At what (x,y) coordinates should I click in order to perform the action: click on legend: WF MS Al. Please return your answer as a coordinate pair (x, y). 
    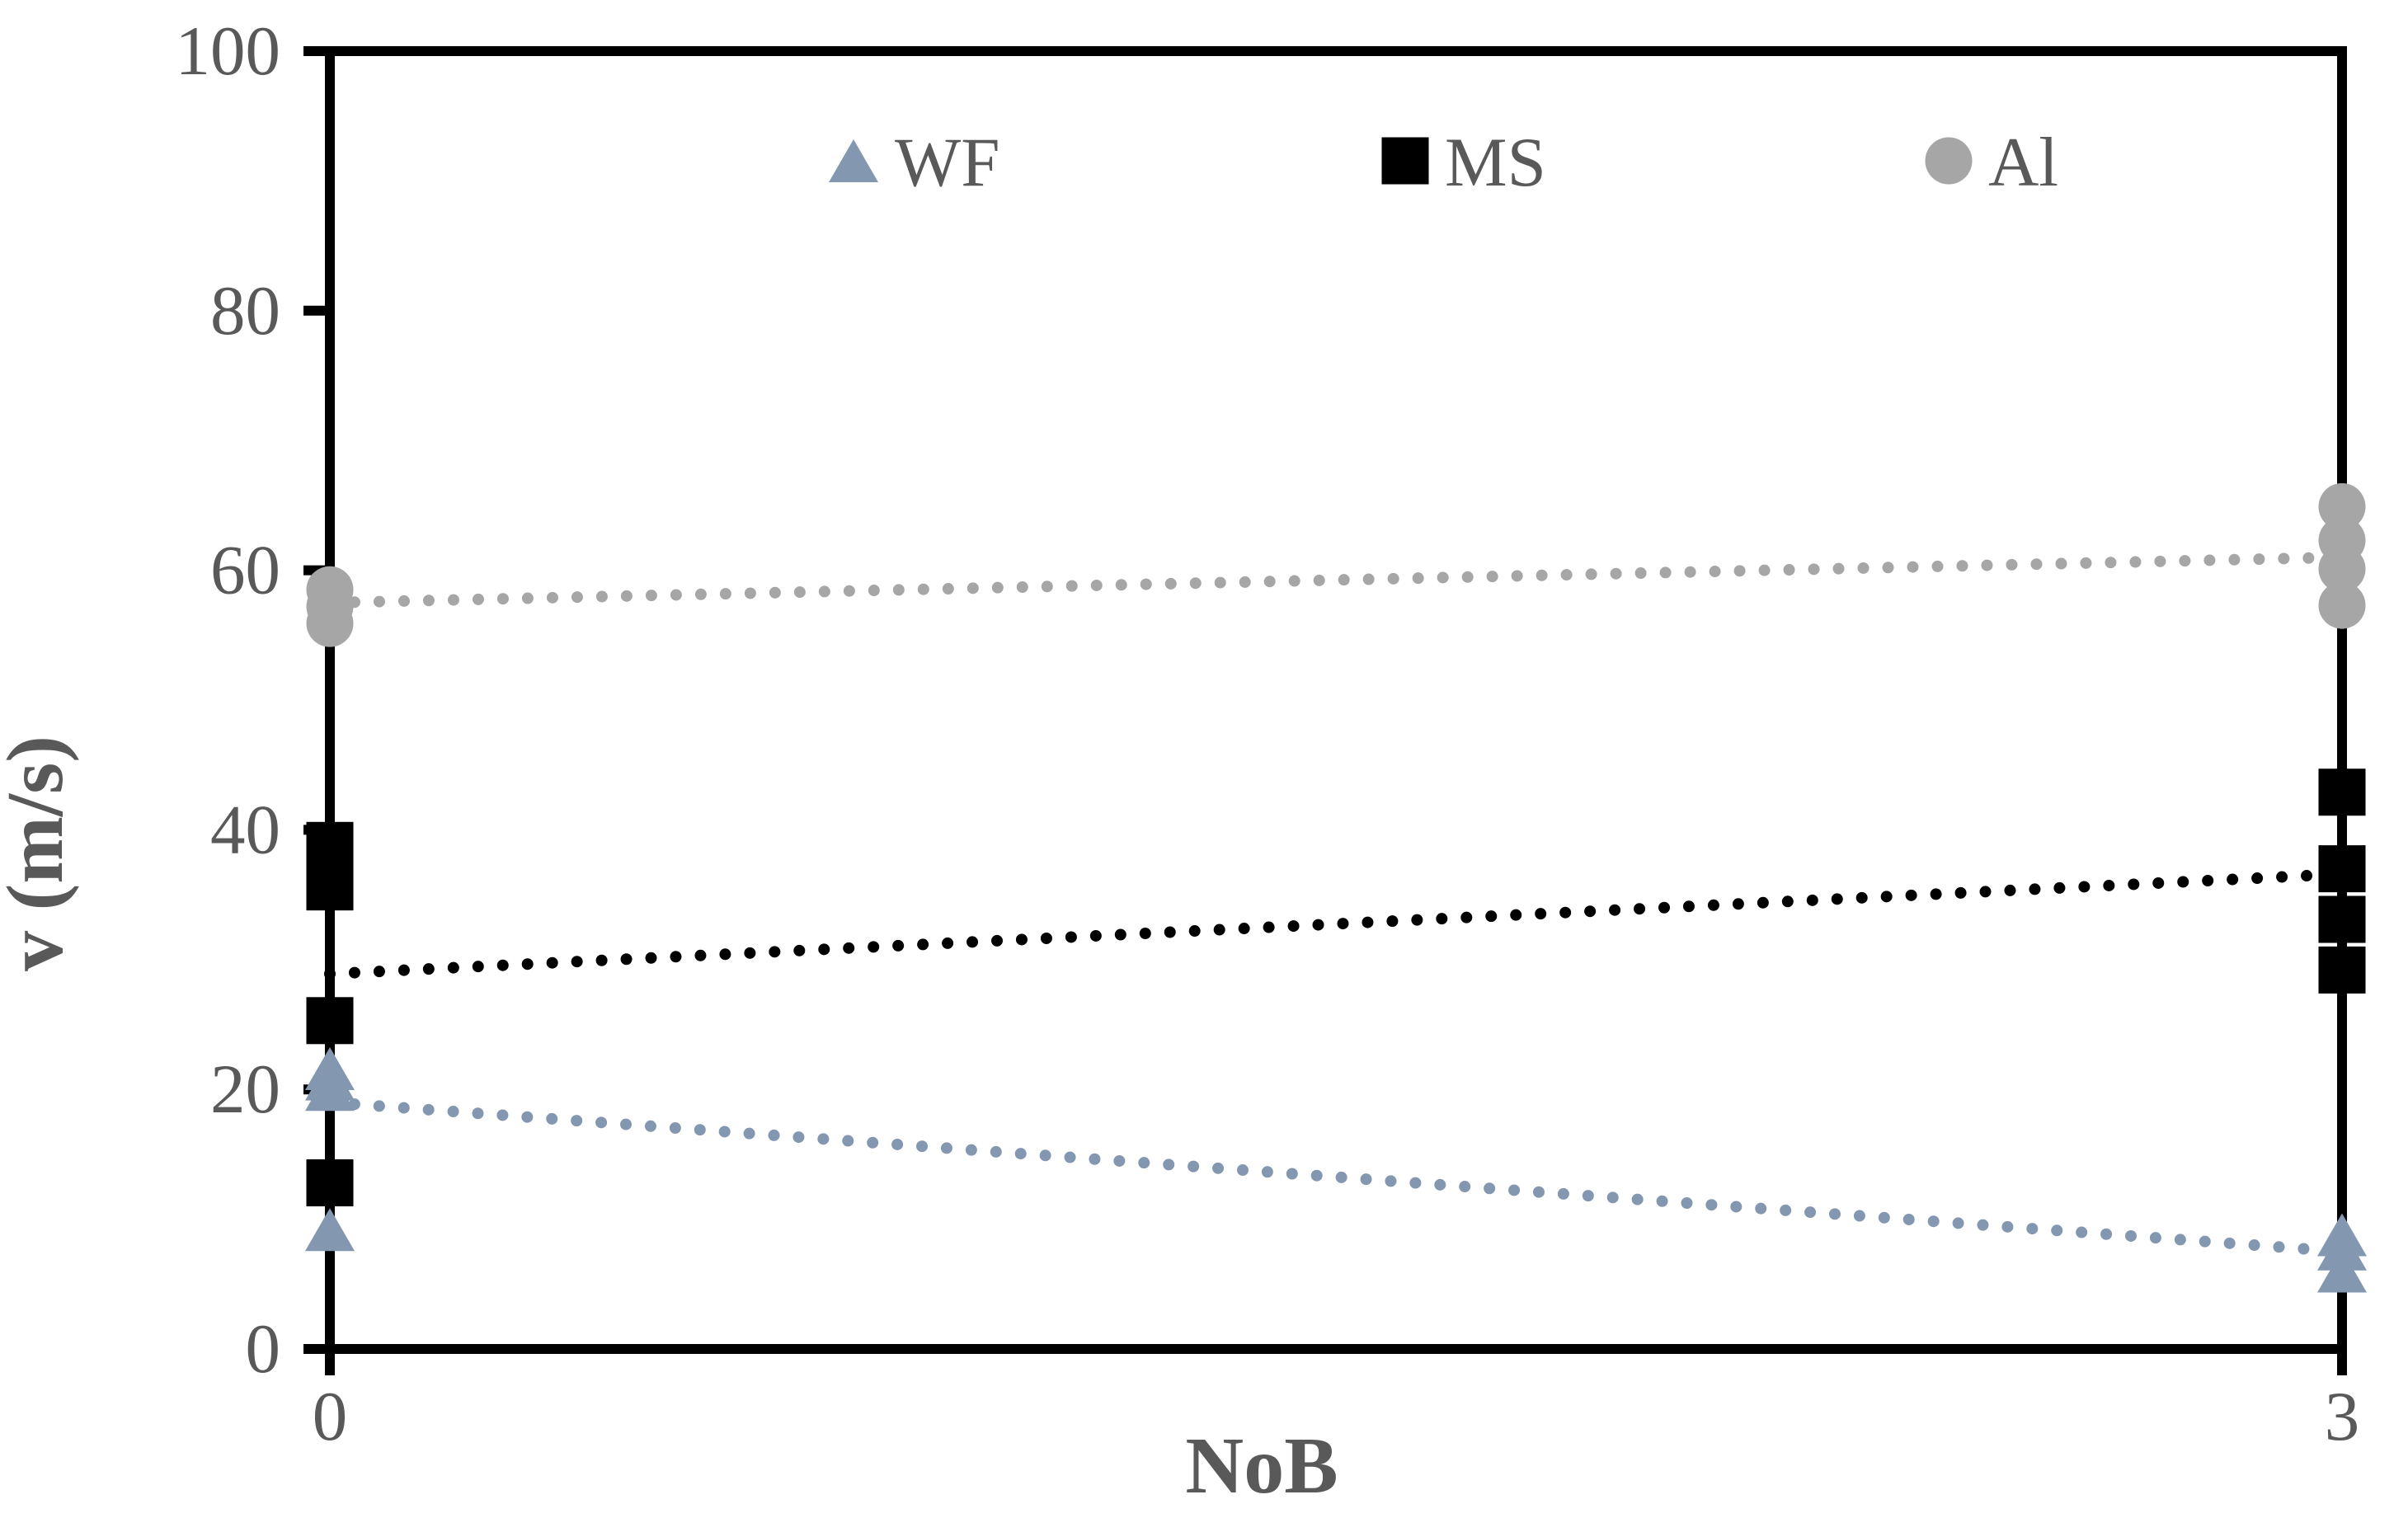
    Looking at the image, I should click on (1443, 162).